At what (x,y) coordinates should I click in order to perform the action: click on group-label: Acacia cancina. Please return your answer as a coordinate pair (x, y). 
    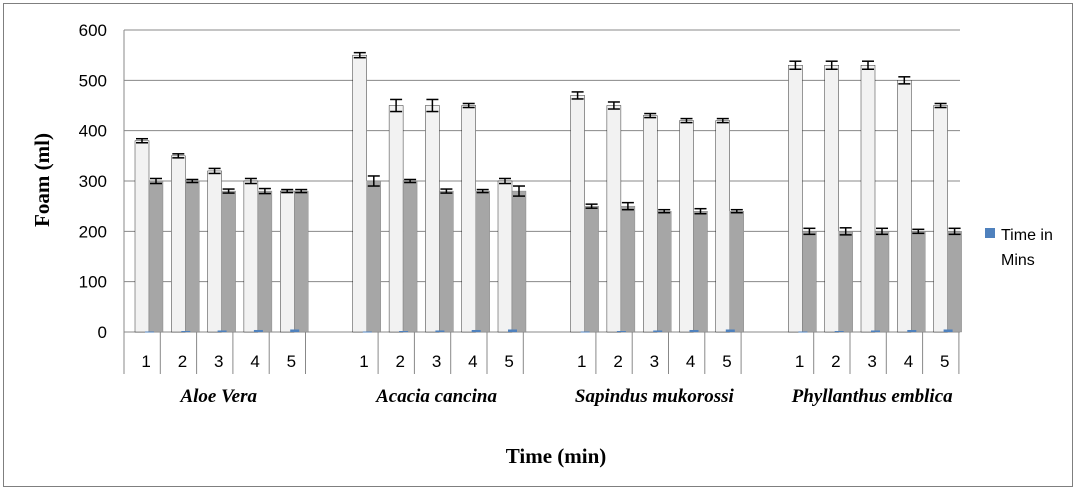
    Looking at the image, I should click on (436, 396).